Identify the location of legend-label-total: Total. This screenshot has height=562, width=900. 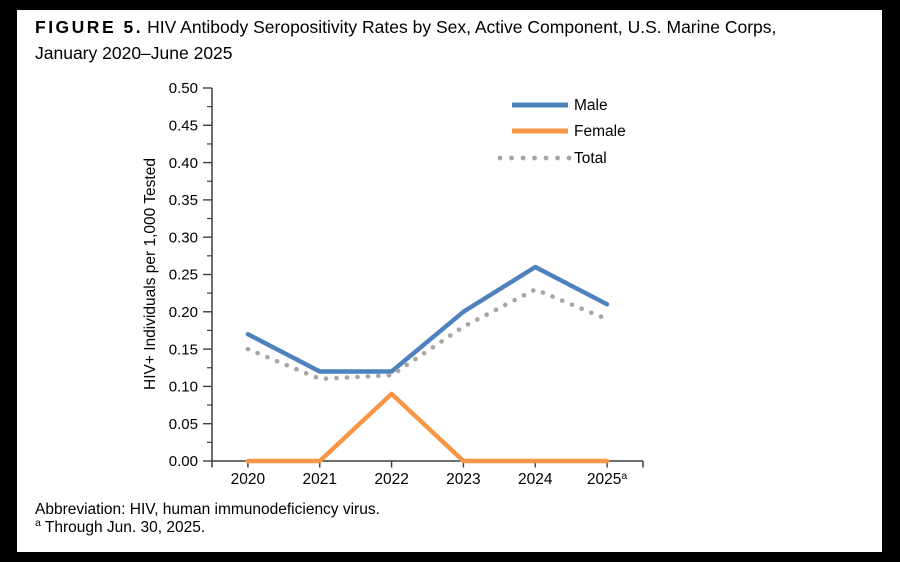
(590, 158).